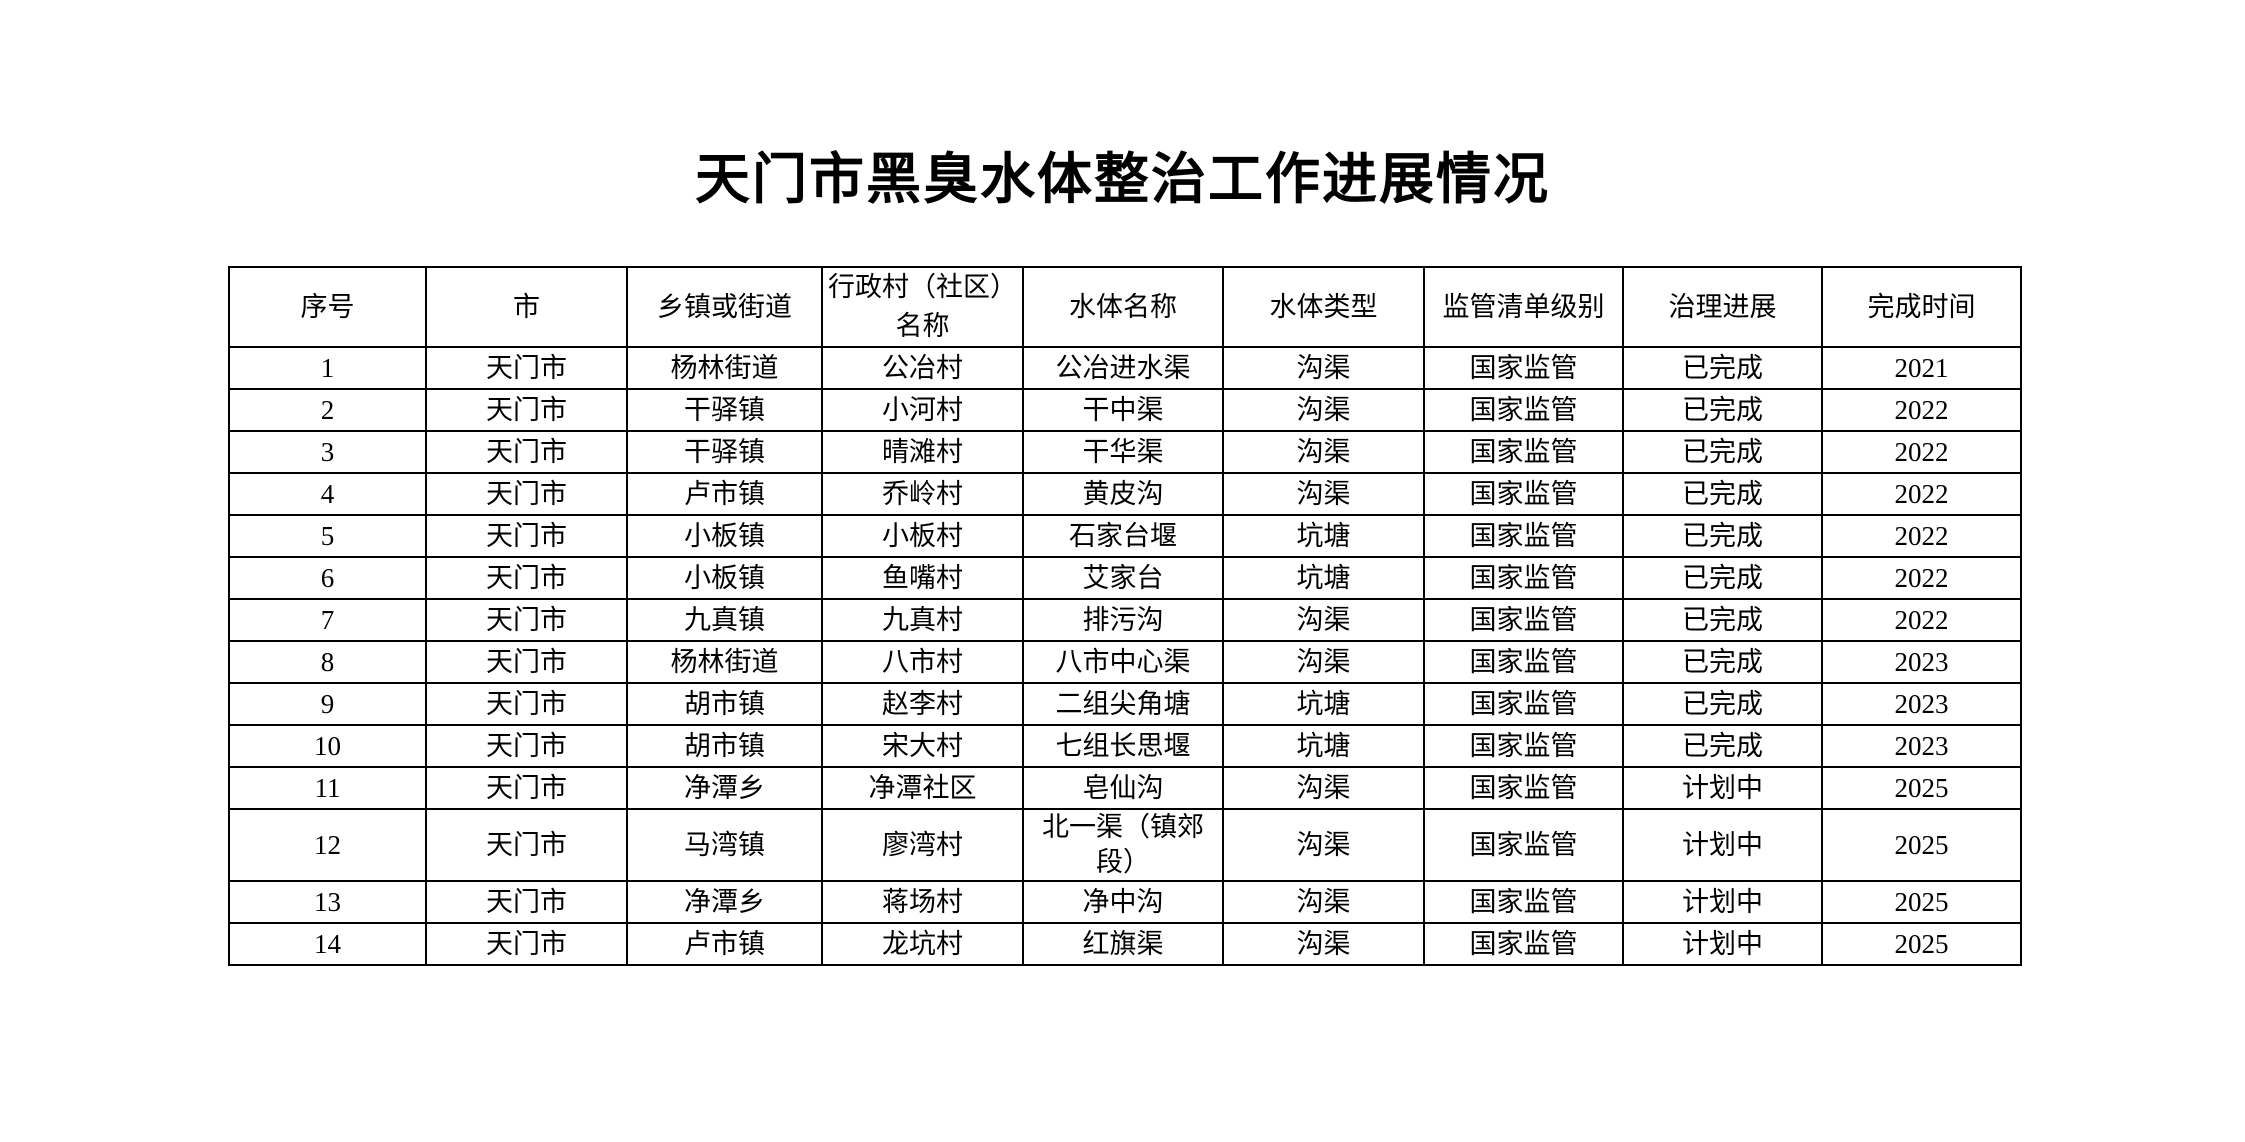  Describe the element at coordinates (922, 704) in the screenshot. I see `table-cell: 赵李村` at that location.